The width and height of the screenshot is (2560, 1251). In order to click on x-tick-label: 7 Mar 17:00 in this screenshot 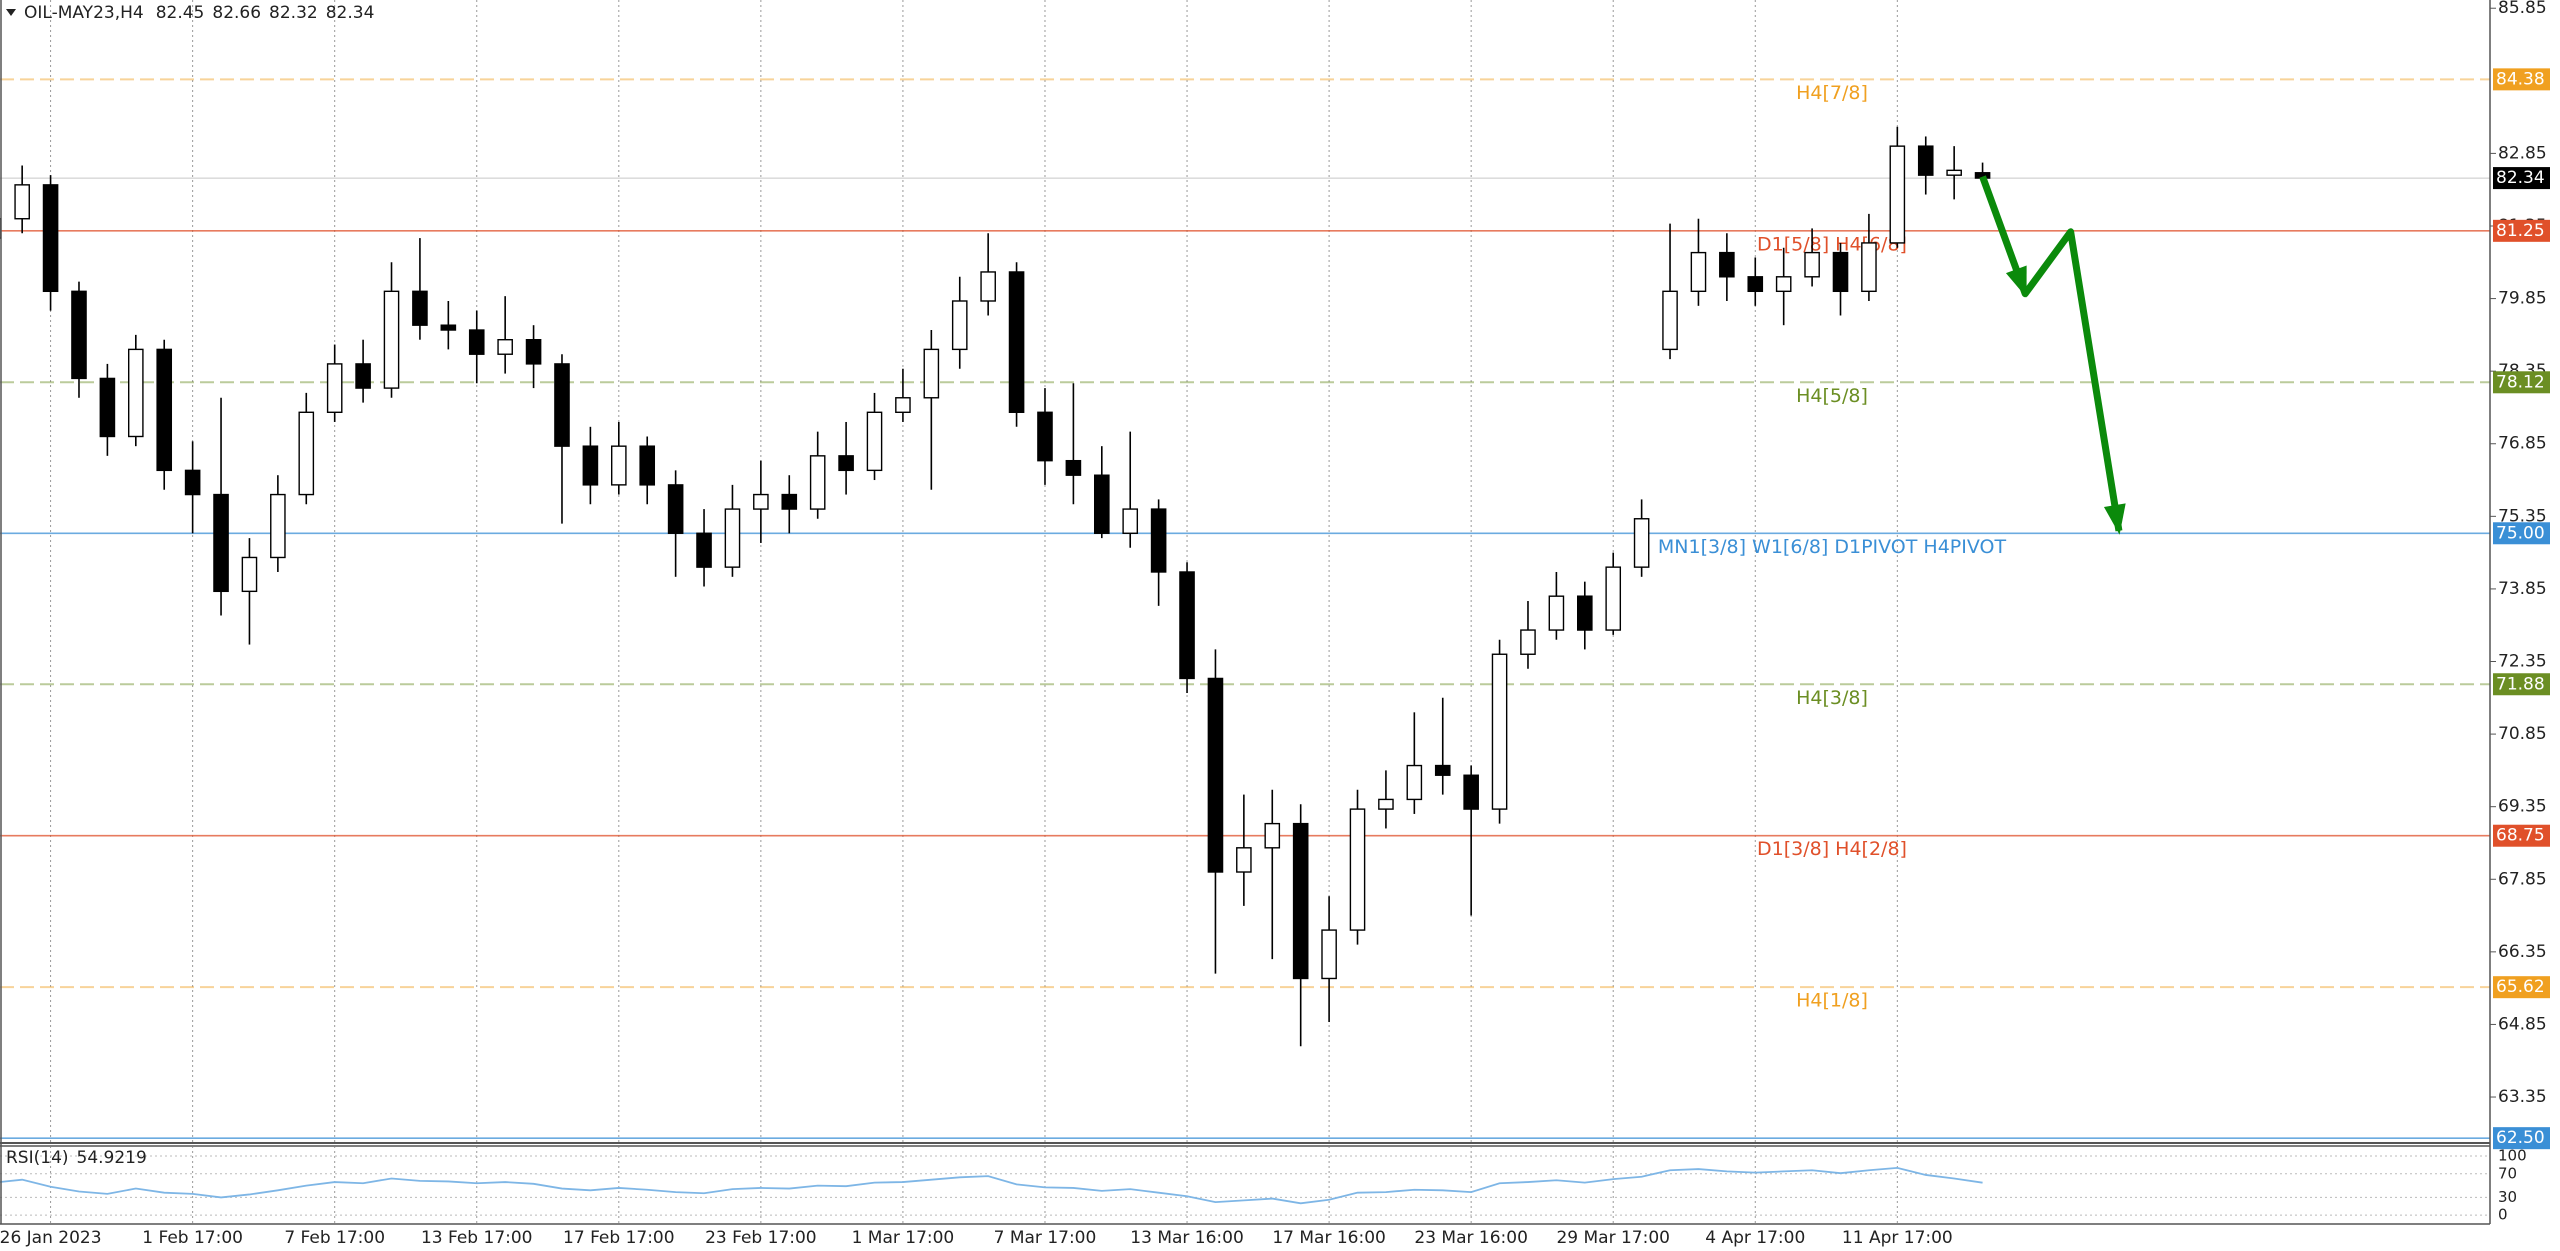, I will do `click(1045, 1238)`.